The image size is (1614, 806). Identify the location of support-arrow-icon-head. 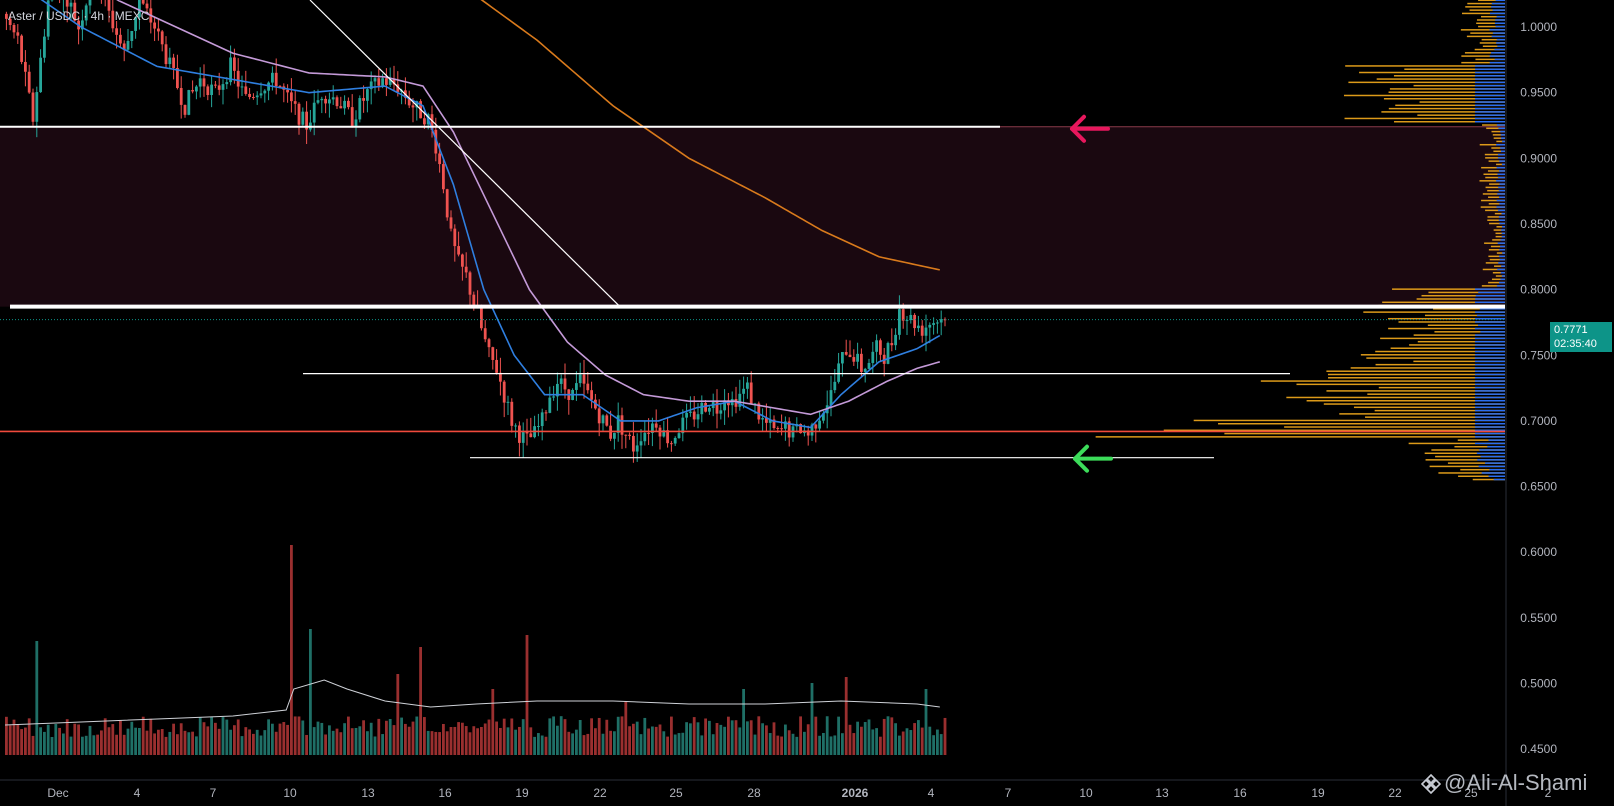
(1081, 458).